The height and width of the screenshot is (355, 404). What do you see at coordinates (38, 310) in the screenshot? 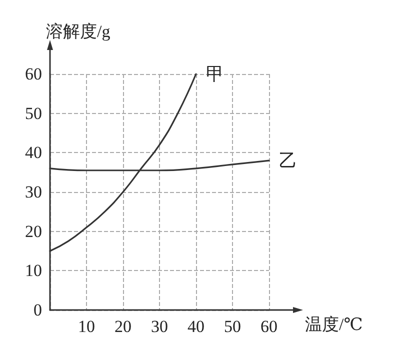
I see `y-tick-label: 0` at bounding box center [38, 310].